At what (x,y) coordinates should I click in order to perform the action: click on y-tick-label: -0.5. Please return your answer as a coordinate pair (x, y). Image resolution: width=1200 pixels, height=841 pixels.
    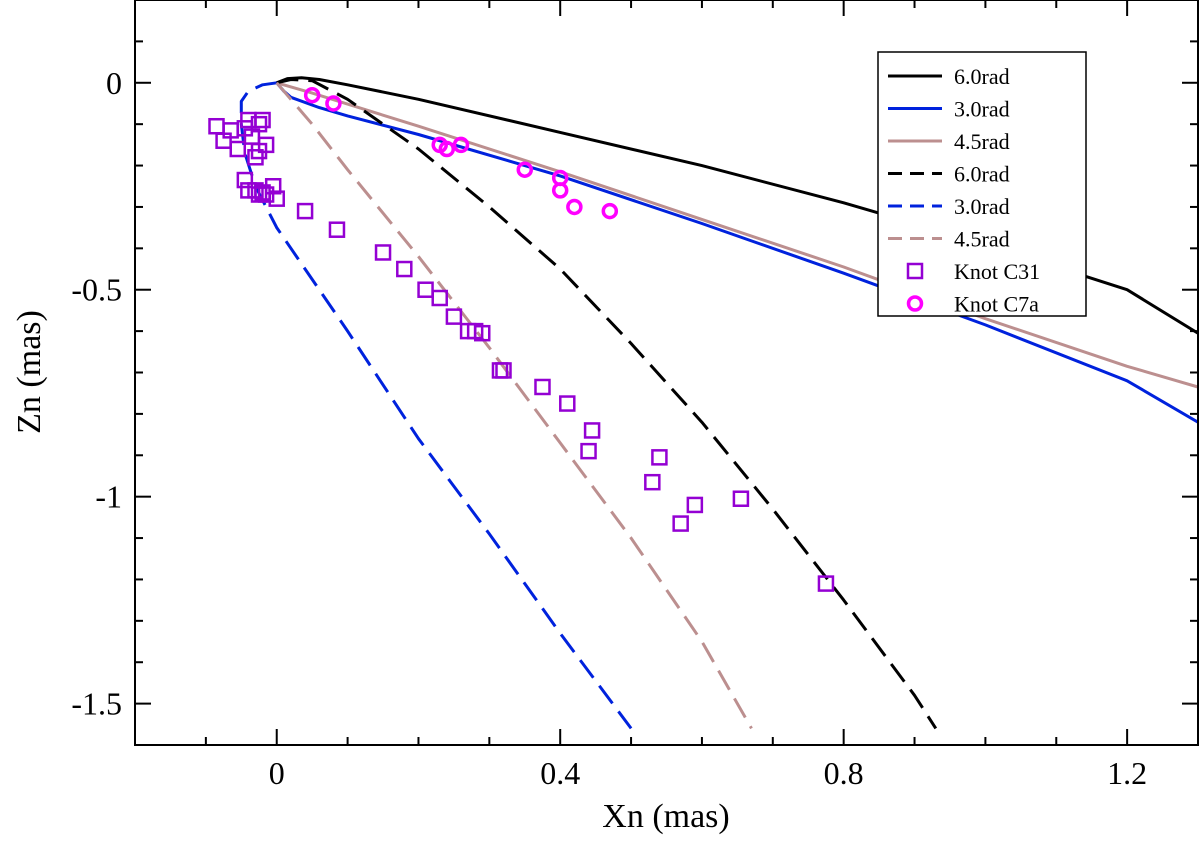
    Looking at the image, I should click on (96, 290).